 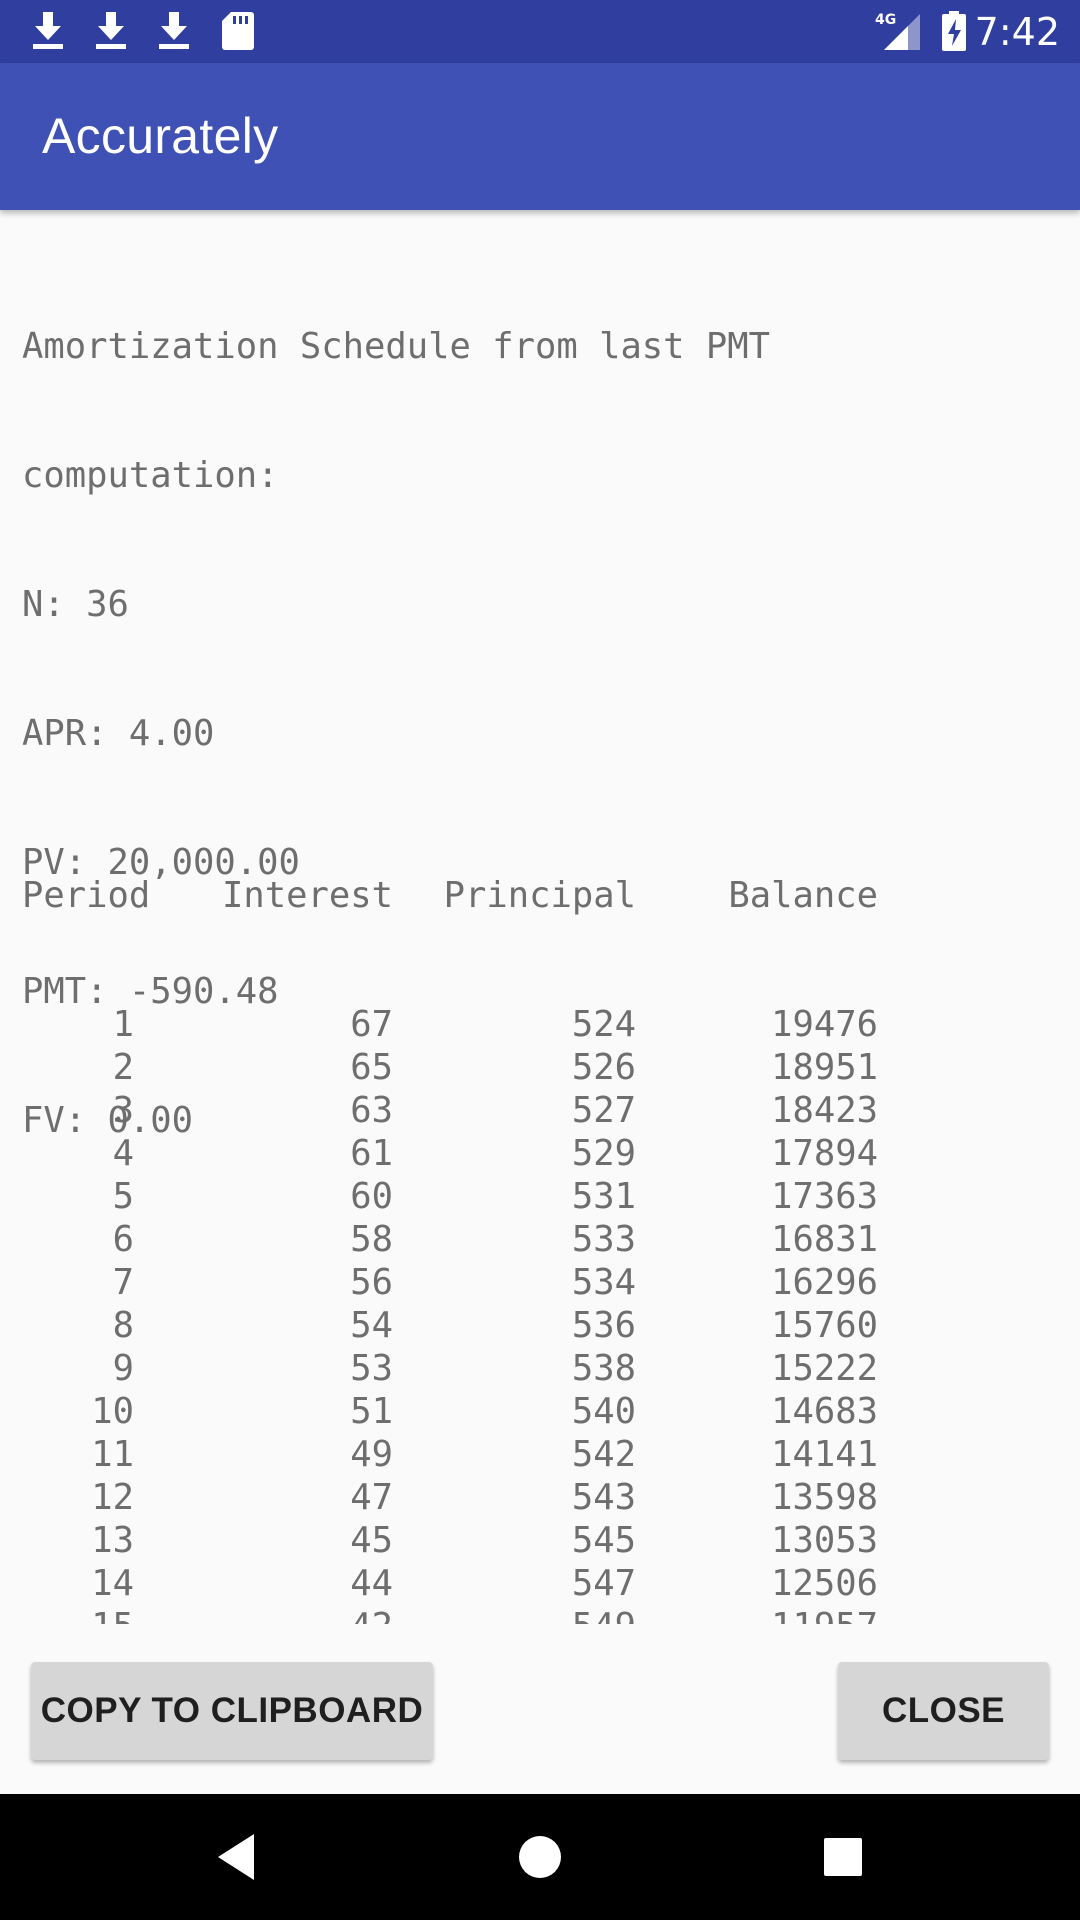 I want to click on cell-balance: 18423, so click(x=824, y=1110).